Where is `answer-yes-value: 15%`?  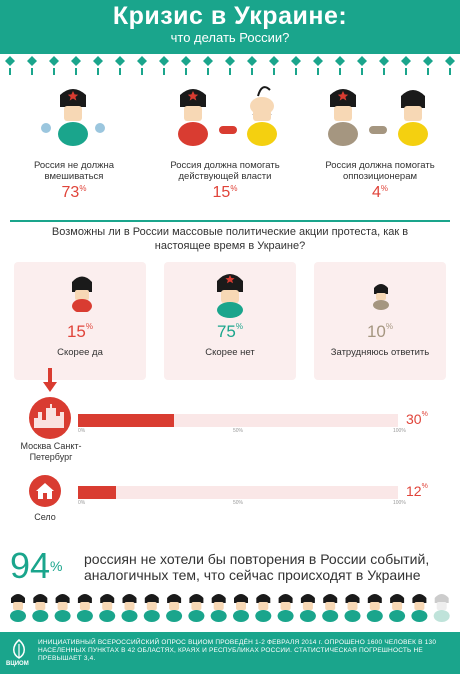 answer-yes-value: 15% is located at coordinates (80, 331).